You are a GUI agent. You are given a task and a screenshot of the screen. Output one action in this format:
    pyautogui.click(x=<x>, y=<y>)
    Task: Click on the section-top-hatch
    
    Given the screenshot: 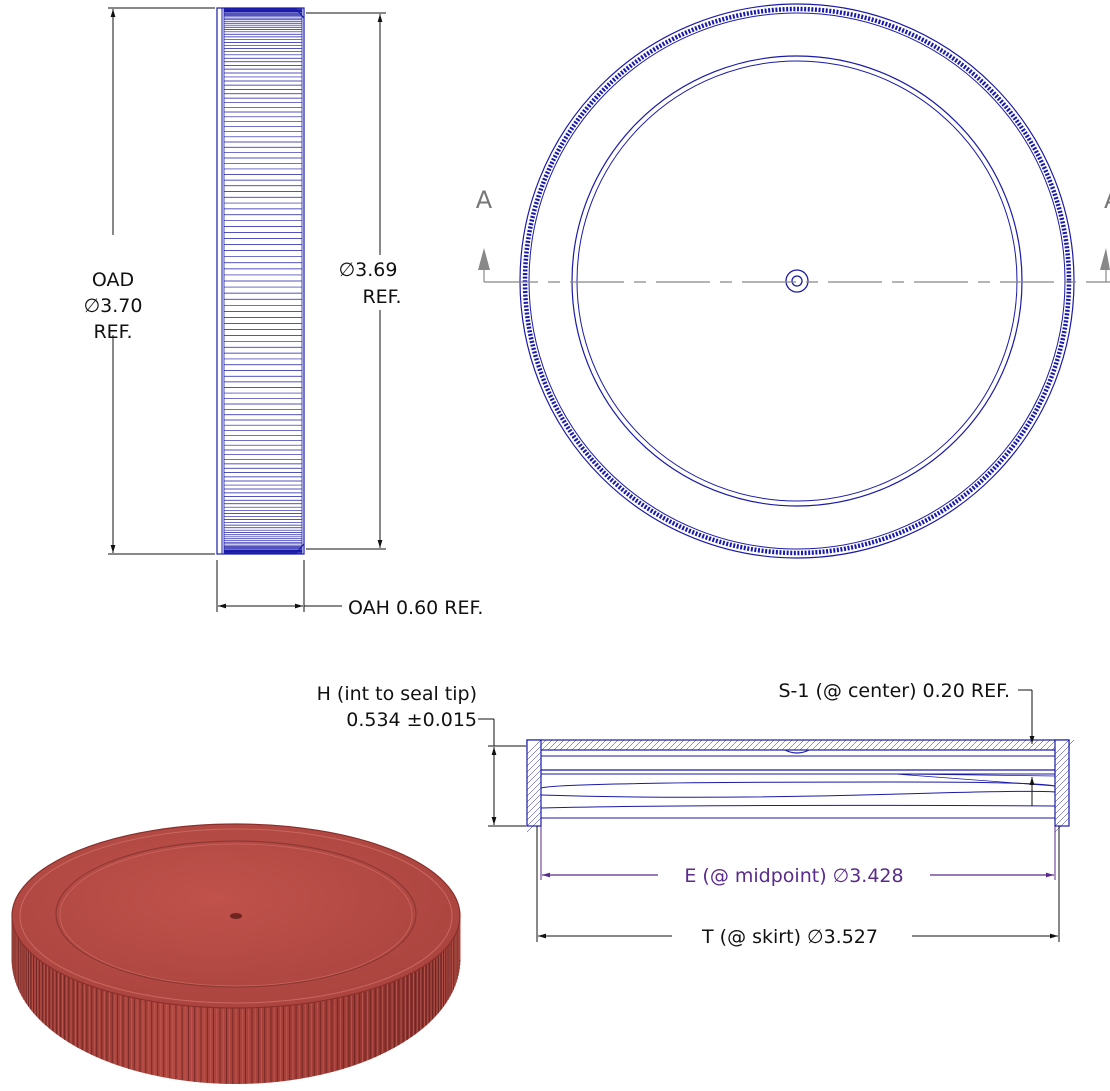 What is the action you would take?
    pyautogui.click(x=802, y=745)
    